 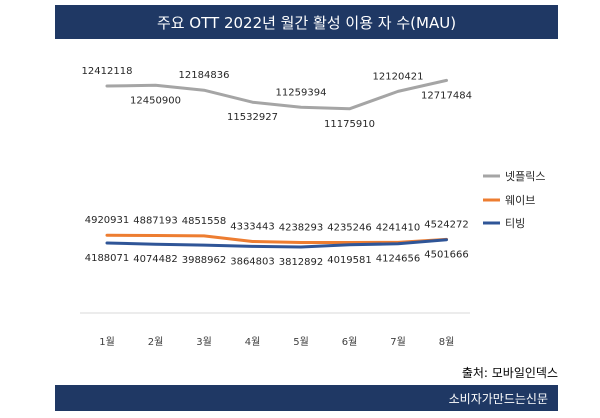 I want to click on legend-label: 웨이브, so click(x=520, y=200).